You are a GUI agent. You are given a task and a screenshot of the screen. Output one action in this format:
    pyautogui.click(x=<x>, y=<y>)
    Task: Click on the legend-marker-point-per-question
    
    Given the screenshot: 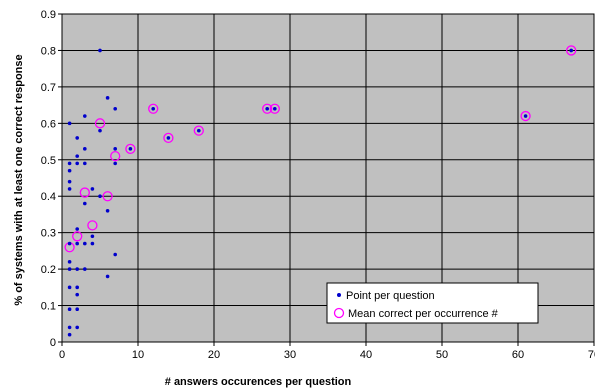 What is the action you would take?
    pyautogui.click(x=339, y=295)
    